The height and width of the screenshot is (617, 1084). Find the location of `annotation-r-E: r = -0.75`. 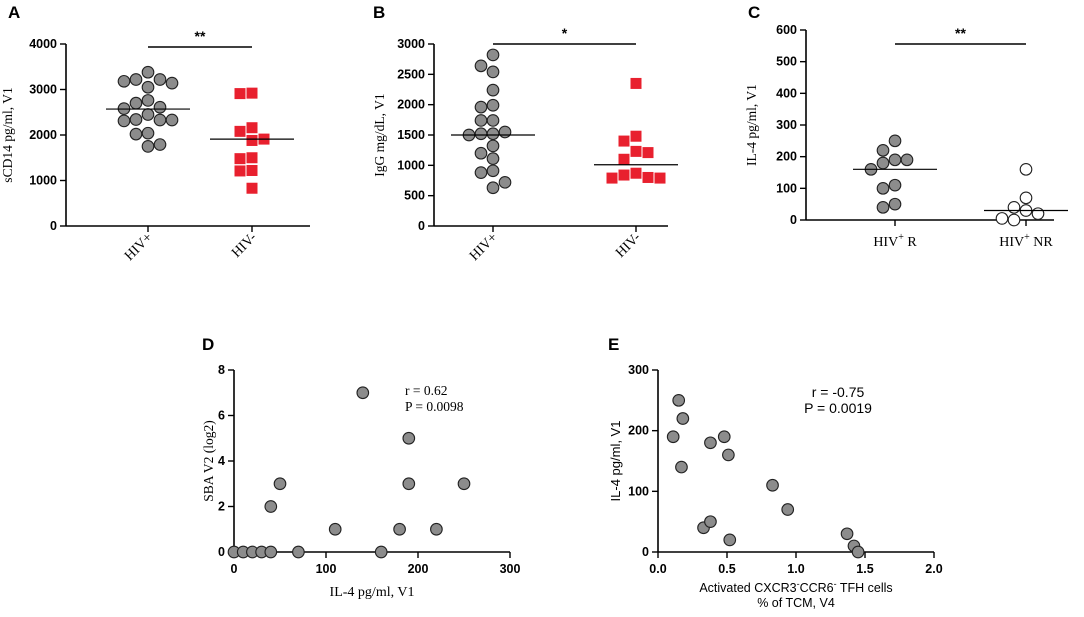

annotation-r-E: r = -0.75 is located at coordinates (838, 392).